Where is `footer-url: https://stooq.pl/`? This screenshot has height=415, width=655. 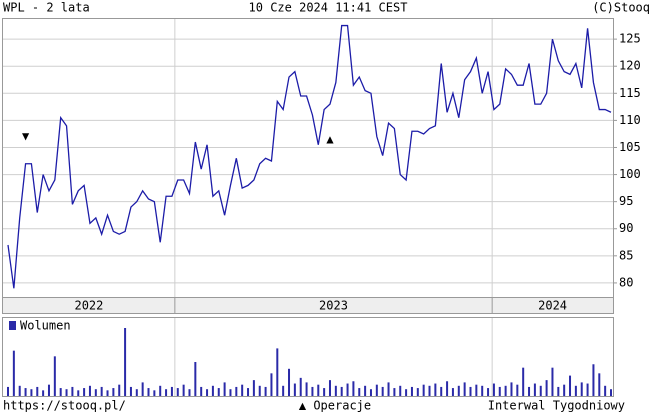 footer-url: https://stooq.pl/ is located at coordinates (64, 406).